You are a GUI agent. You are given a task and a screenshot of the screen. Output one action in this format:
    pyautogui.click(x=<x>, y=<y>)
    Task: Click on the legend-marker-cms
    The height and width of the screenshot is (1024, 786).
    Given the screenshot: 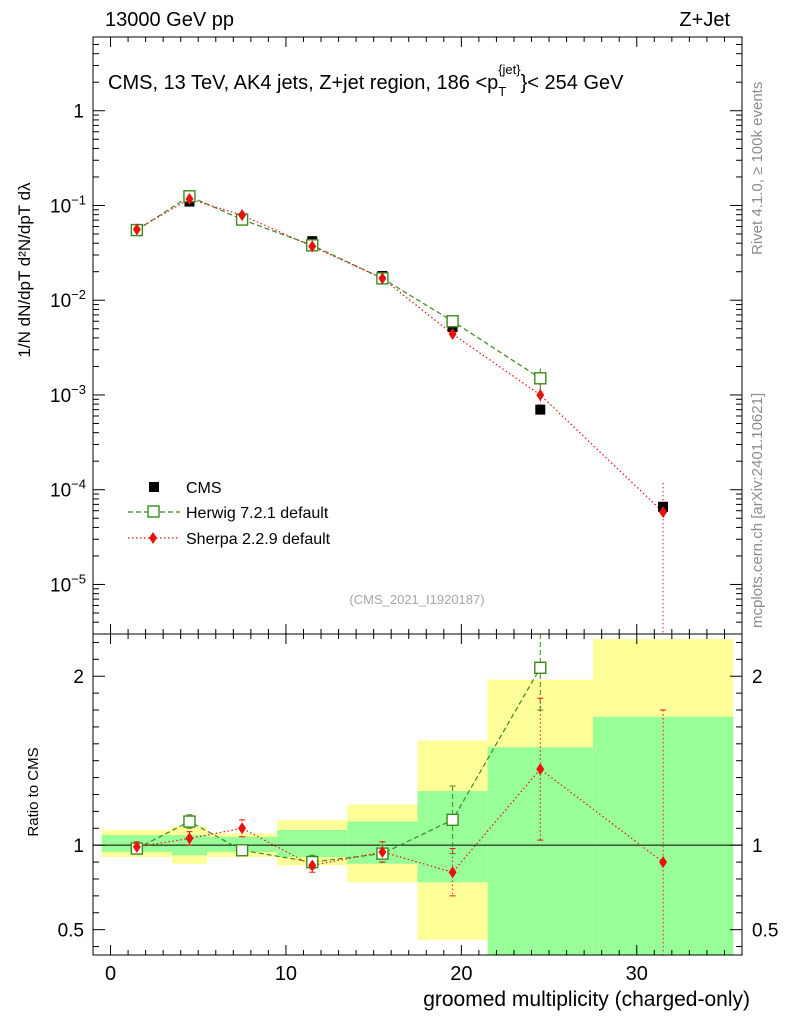 What is the action you would take?
    pyautogui.click(x=154, y=487)
    